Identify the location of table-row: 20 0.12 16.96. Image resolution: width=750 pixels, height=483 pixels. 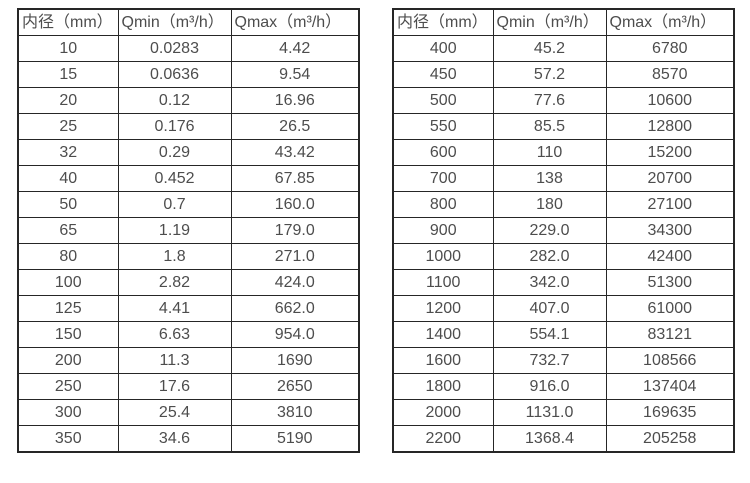
(188, 100).